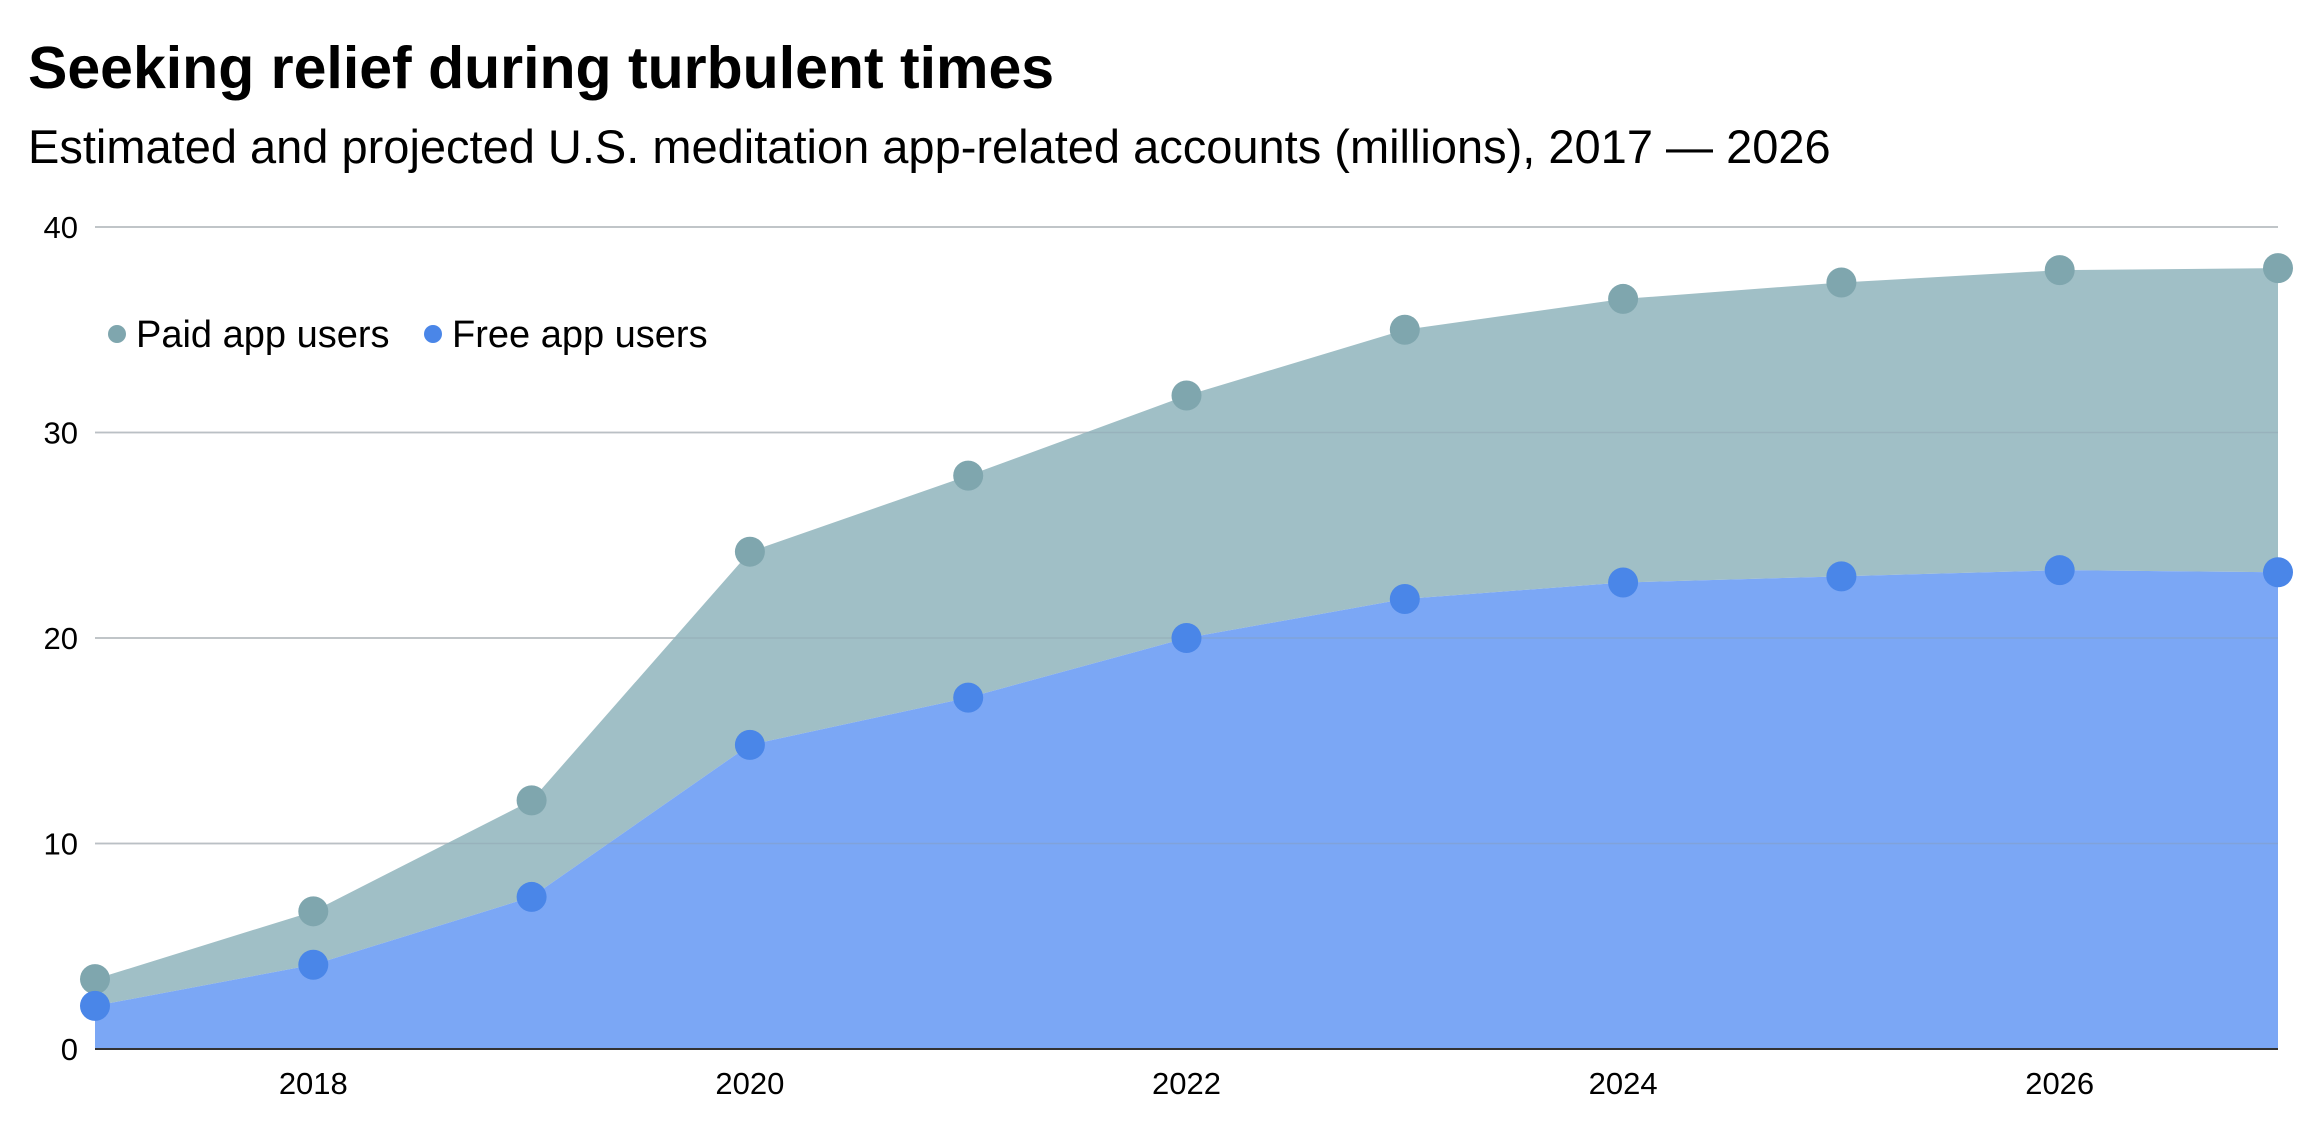 Image resolution: width=2310 pixels, height=1122 pixels. What do you see at coordinates (117, 334) in the screenshot?
I see `legend-paid-marker` at bounding box center [117, 334].